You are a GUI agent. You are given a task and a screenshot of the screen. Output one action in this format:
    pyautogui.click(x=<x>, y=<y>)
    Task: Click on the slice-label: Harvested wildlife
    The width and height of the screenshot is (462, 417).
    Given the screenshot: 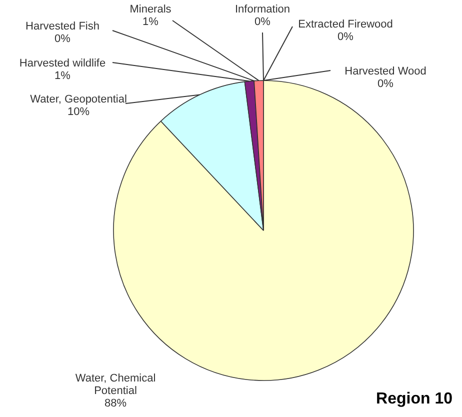 What is the action you would take?
    pyautogui.click(x=62, y=64)
    